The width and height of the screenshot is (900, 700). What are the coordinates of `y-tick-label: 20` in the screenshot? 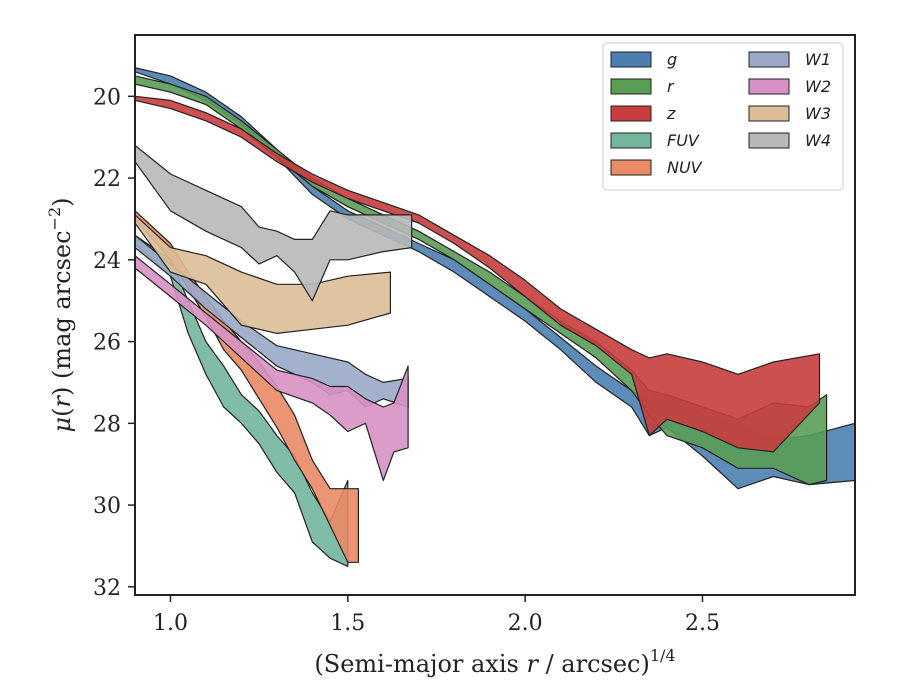 It's located at (107, 97).